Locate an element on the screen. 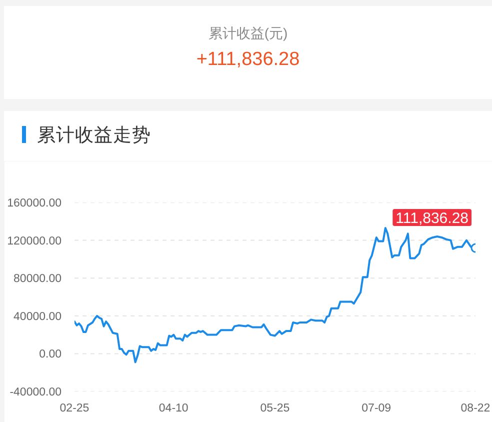 The height and width of the screenshot is (422, 492). x-tick-label: 05-25 is located at coordinates (275, 408).